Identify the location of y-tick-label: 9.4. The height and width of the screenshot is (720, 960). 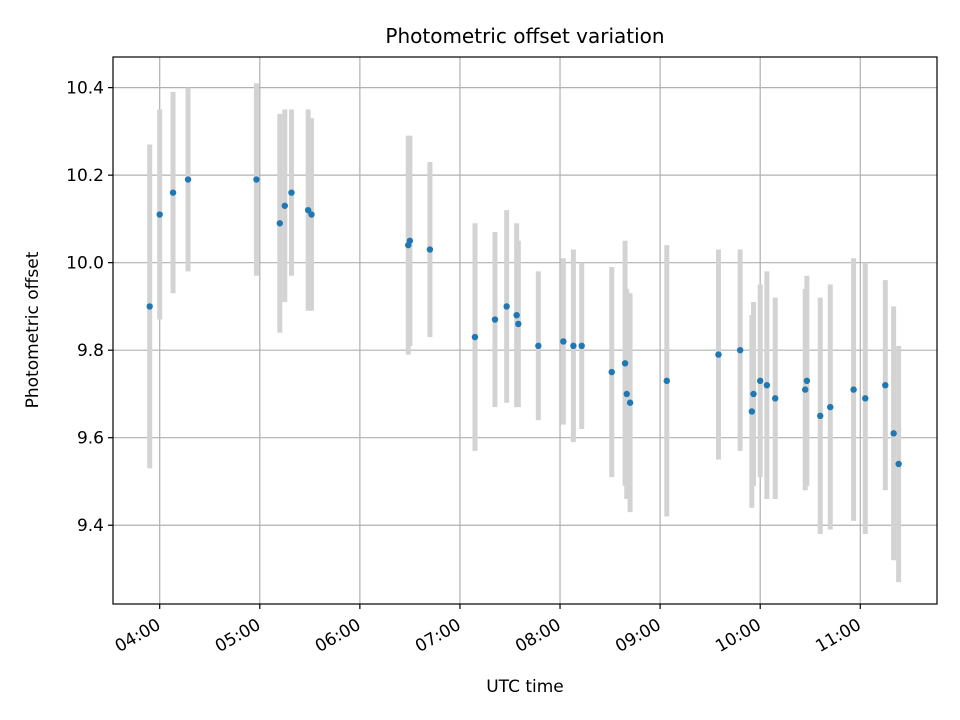
(90, 526).